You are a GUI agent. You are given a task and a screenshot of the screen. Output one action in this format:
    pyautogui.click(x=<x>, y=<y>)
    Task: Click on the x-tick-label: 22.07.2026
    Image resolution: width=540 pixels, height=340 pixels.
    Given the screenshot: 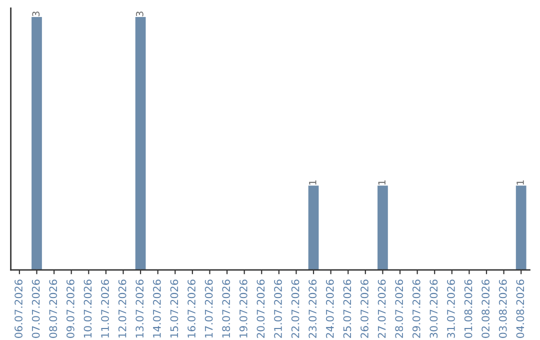 What is the action you would take?
    pyautogui.click(x=295, y=309)
    